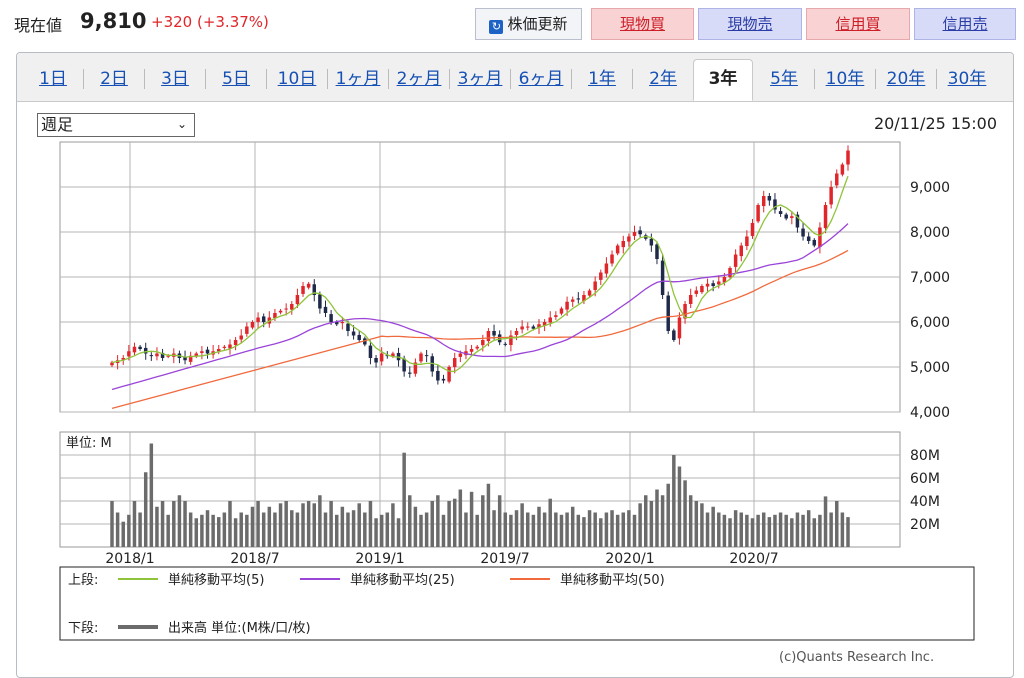 The width and height of the screenshot is (1024, 678). What do you see at coordinates (358, 79) in the screenshot?
I see `tab-1m: 1ヶ月` at bounding box center [358, 79].